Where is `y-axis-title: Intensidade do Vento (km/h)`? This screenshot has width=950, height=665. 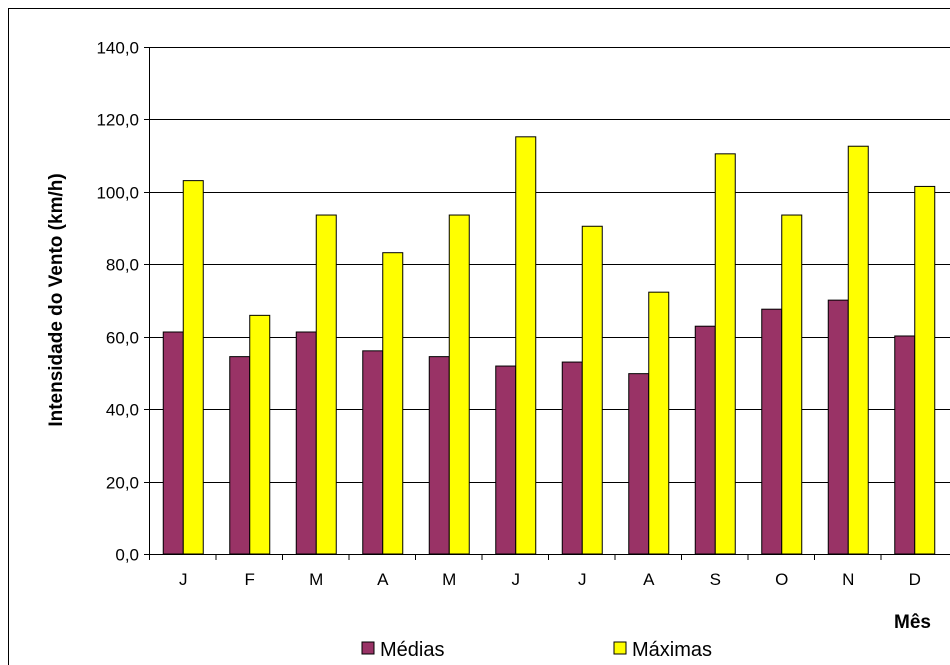
y-axis-title: Intensidade do Vento (km/h) is located at coordinates (56, 299).